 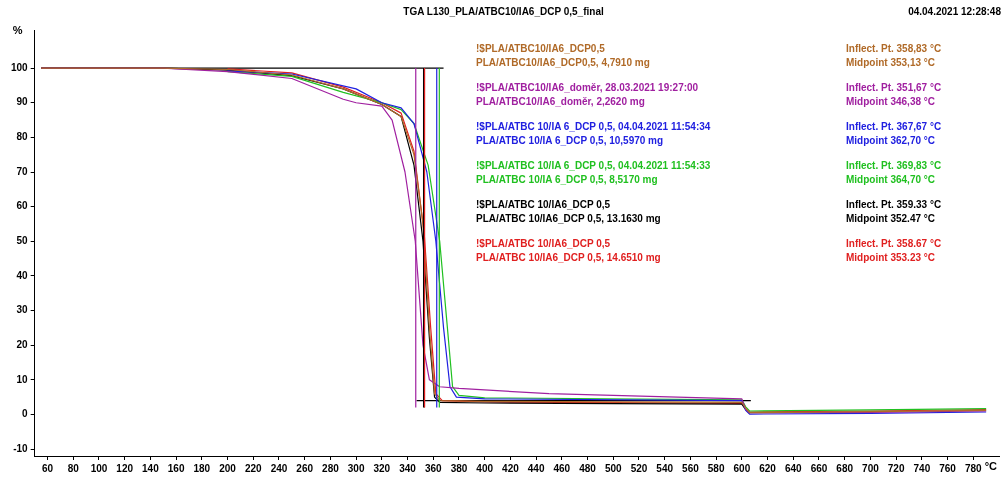 What do you see at coordinates (562, 468) in the screenshot?
I see `x-tick-label: 460` at bounding box center [562, 468].